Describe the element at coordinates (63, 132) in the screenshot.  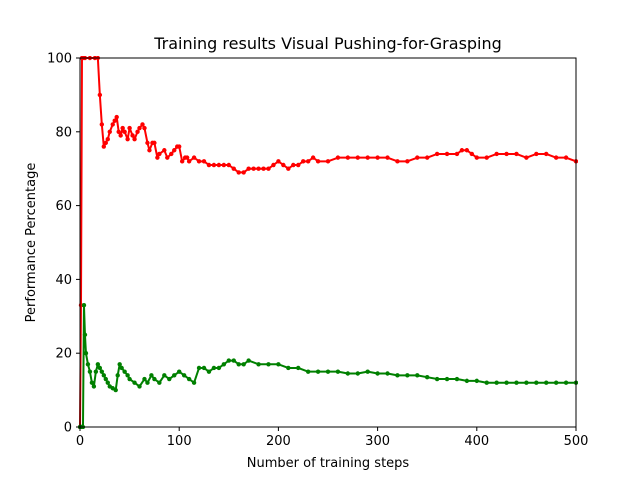
I see `y-tick-label: 80` at that location.